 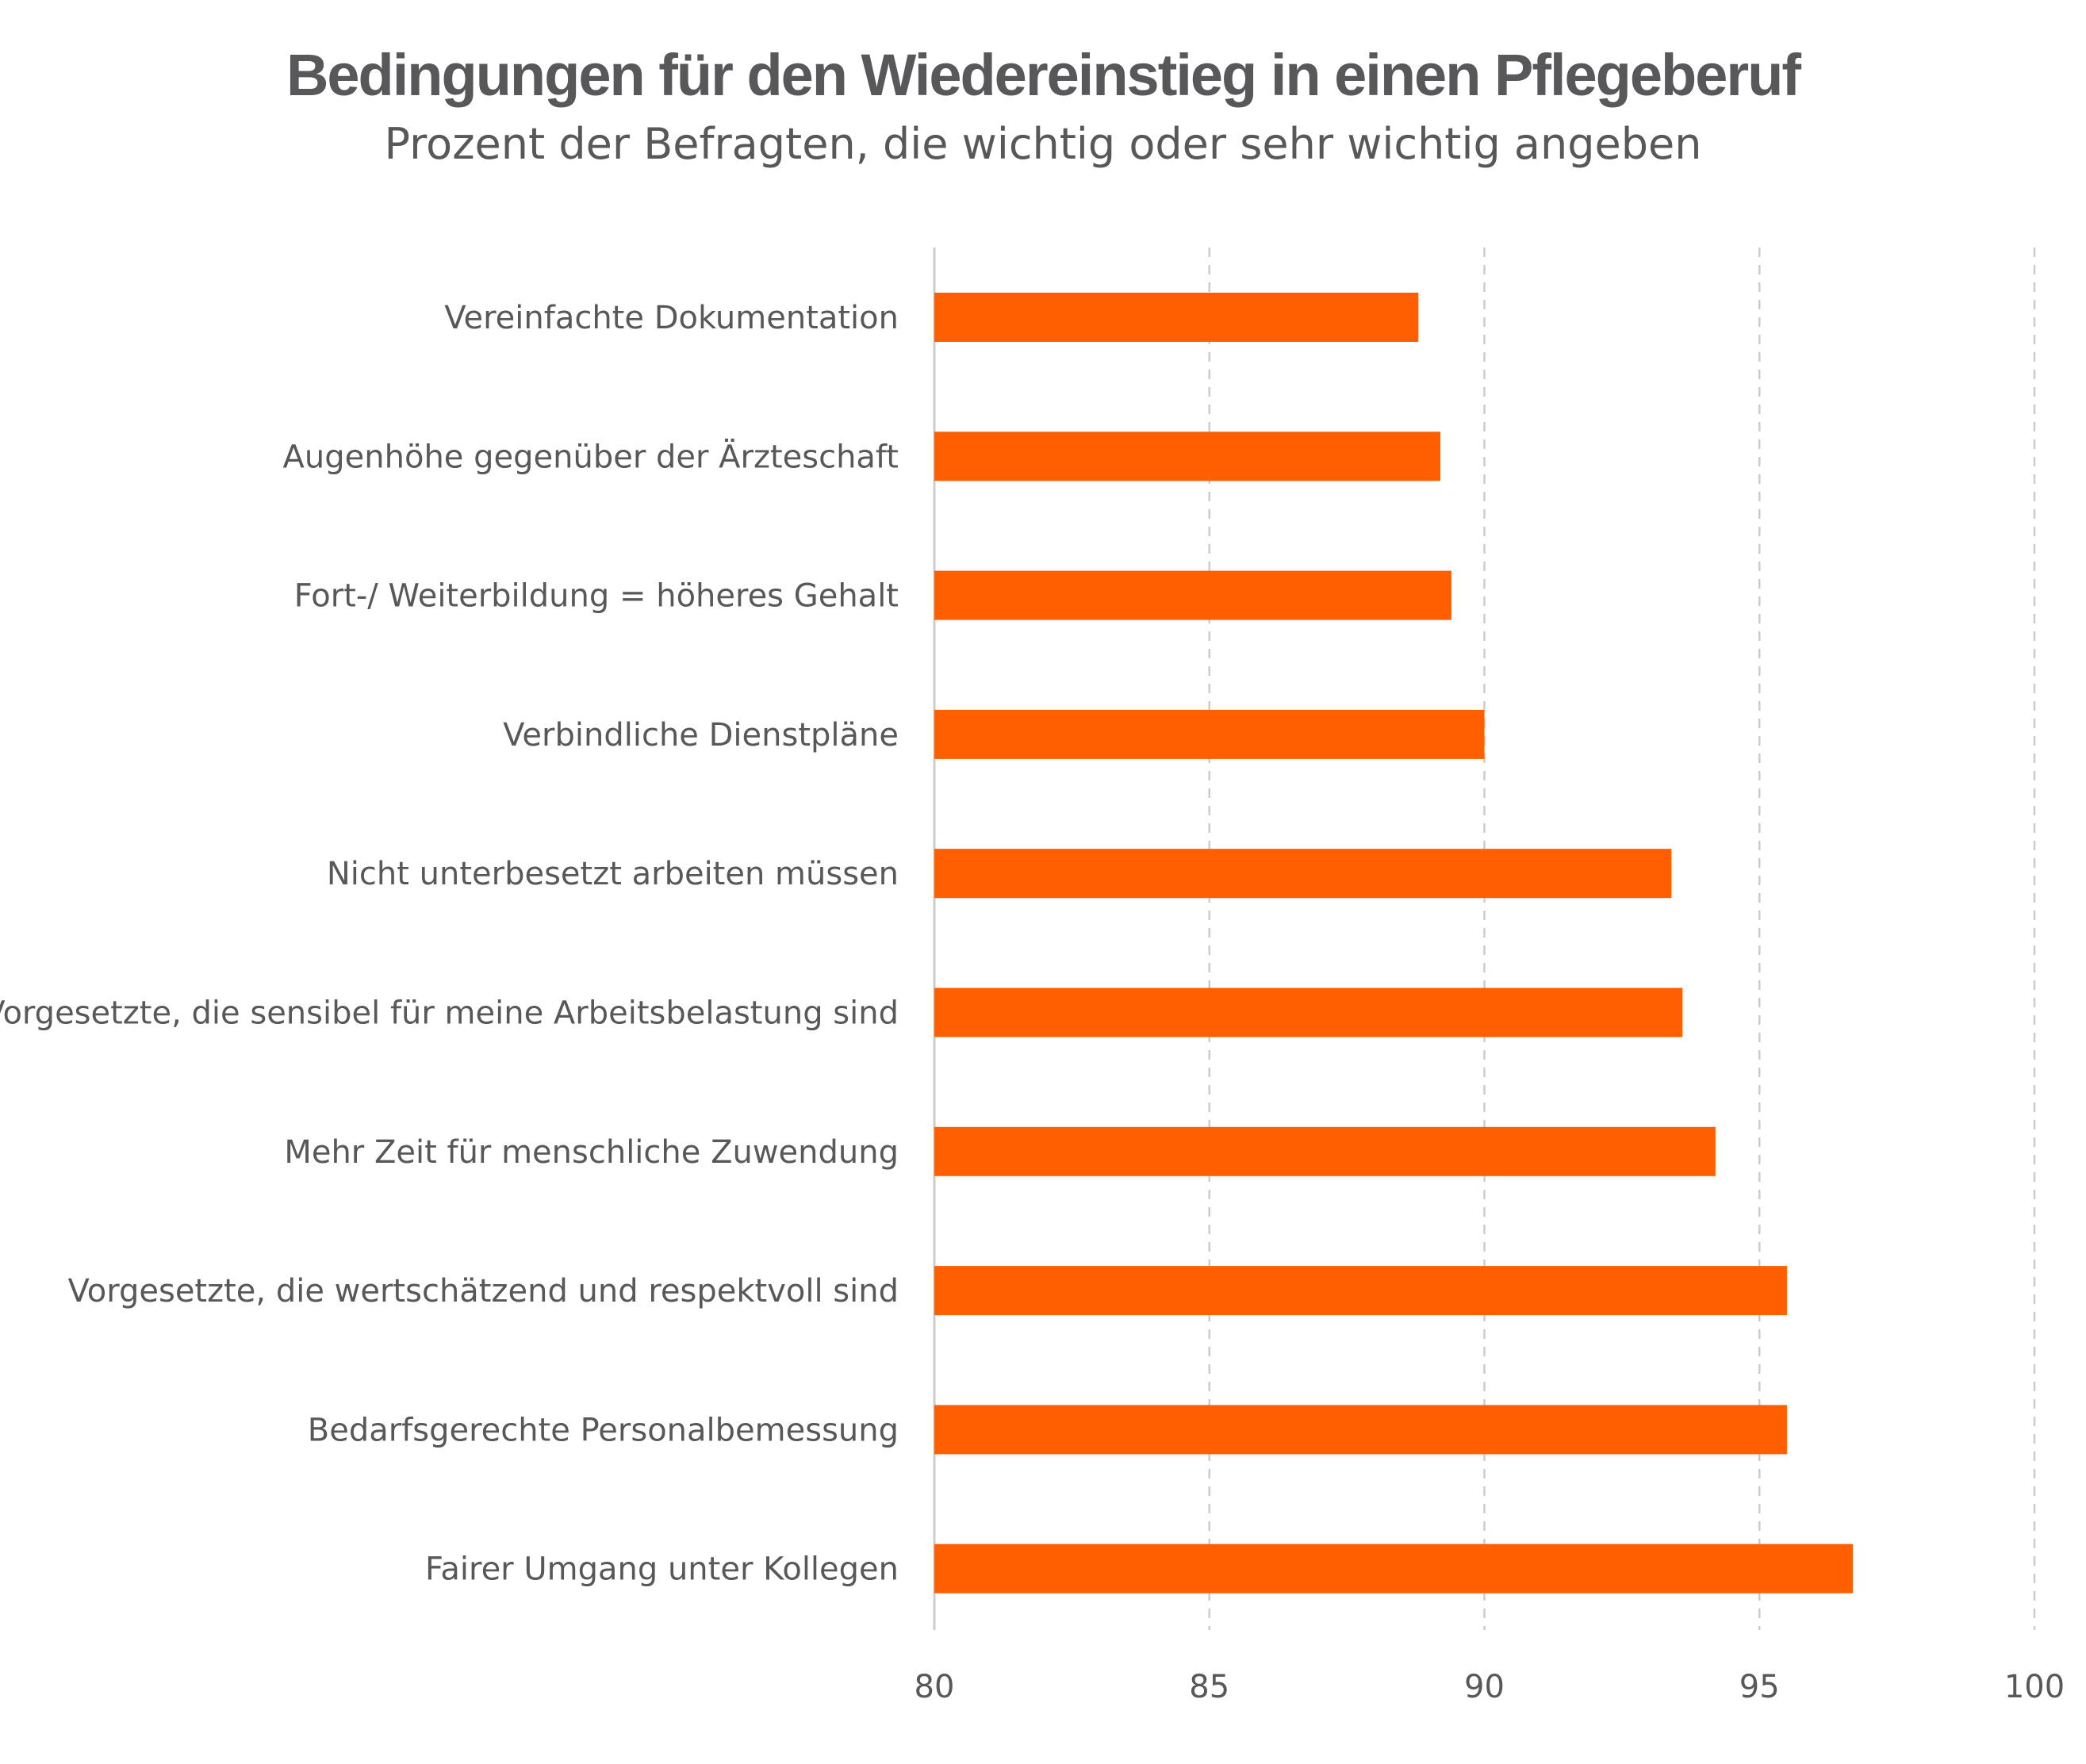 I want to click on category-label: Augenhöhe gegenüber der Ärzteschaft, so click(x=591, y=456).